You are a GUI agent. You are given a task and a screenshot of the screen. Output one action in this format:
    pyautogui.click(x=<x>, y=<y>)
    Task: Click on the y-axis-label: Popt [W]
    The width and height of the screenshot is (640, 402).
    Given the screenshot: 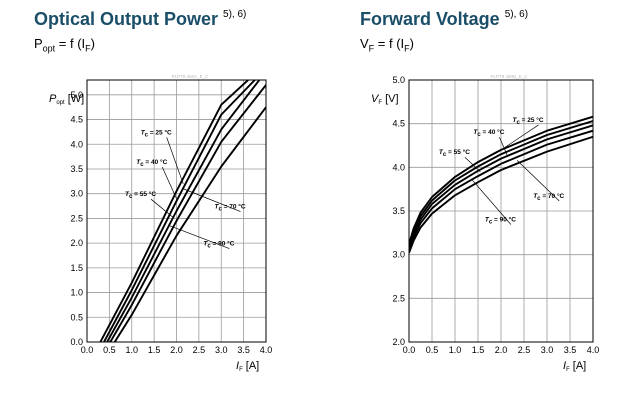 What is the action you would take?
    pyautogui.click(x=66, y=99)
    